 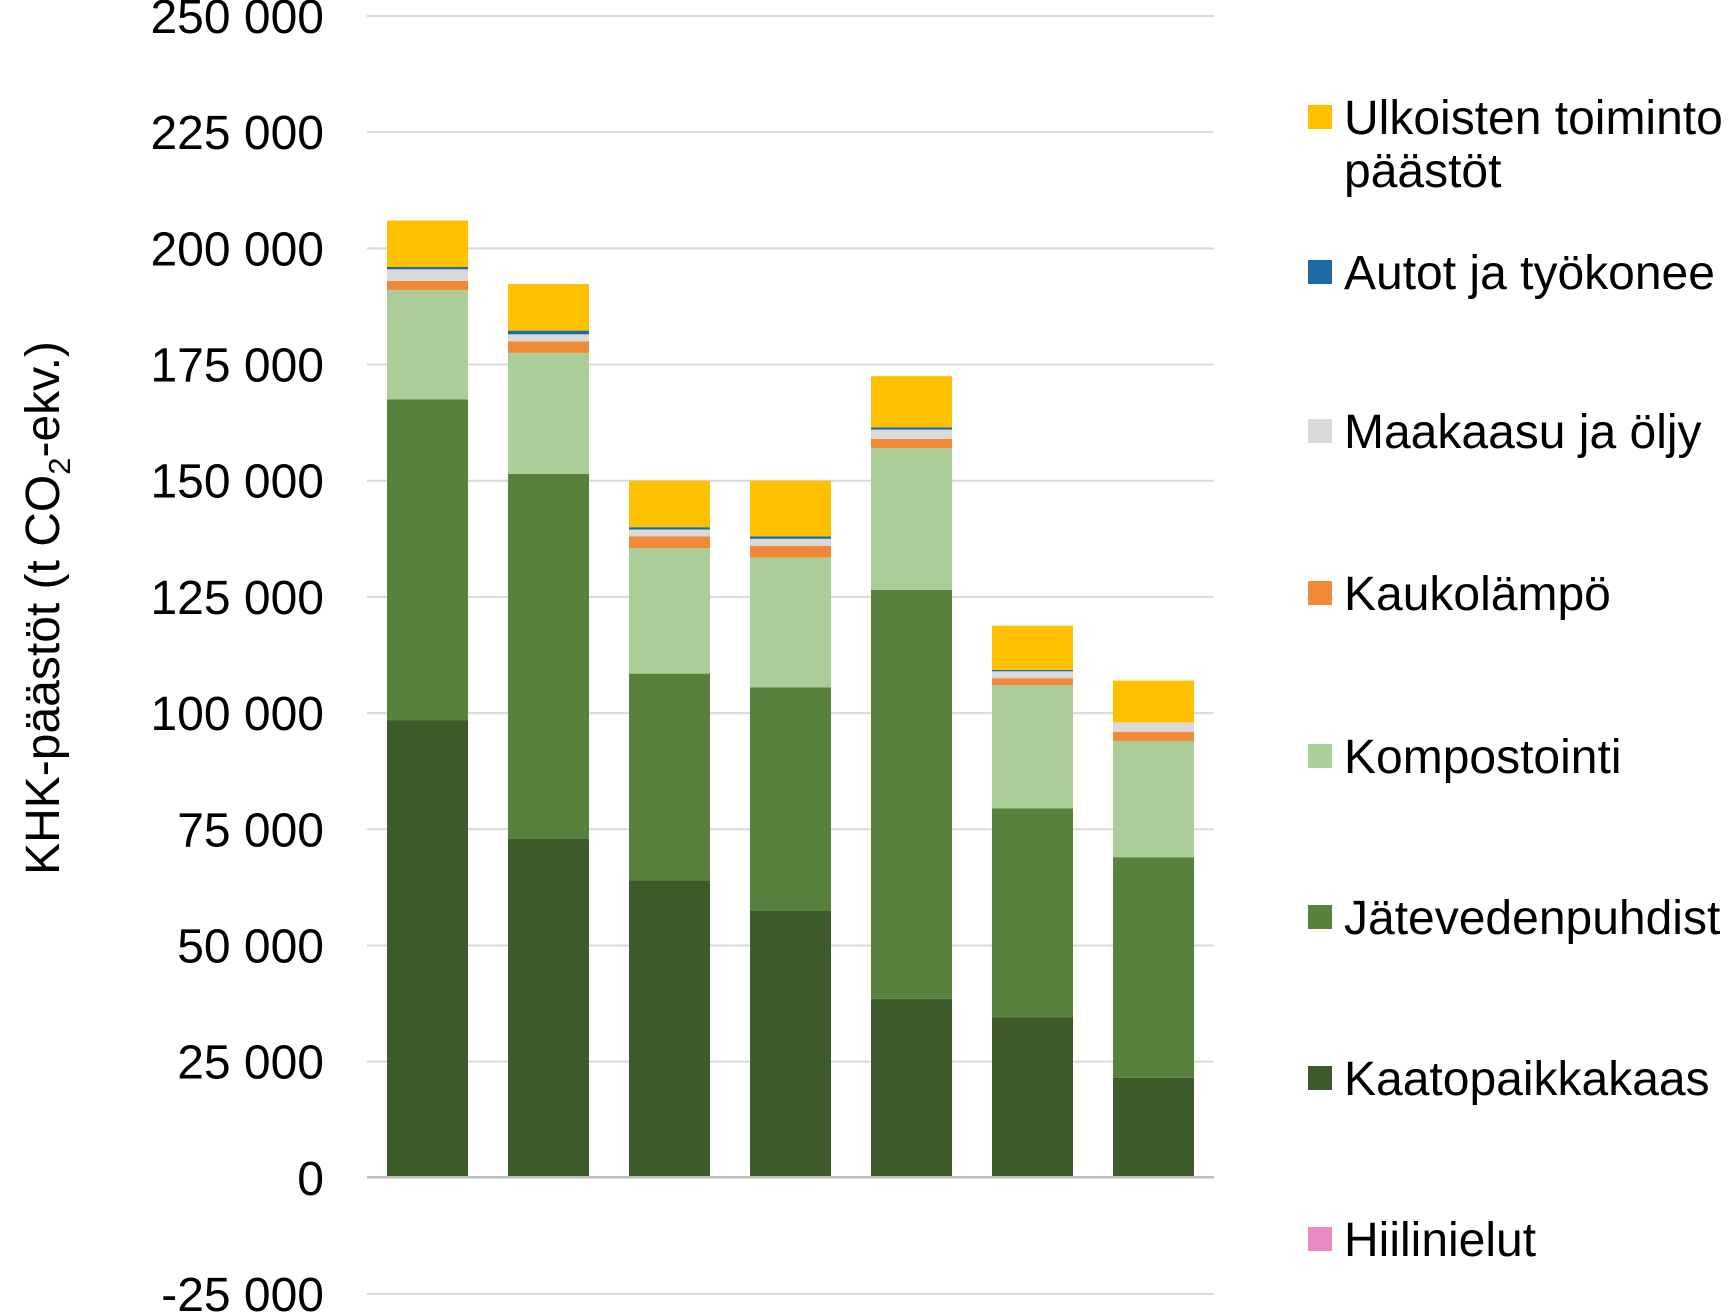 I want to click on y-tick-label: 125 000, so click(x=237, y=598).